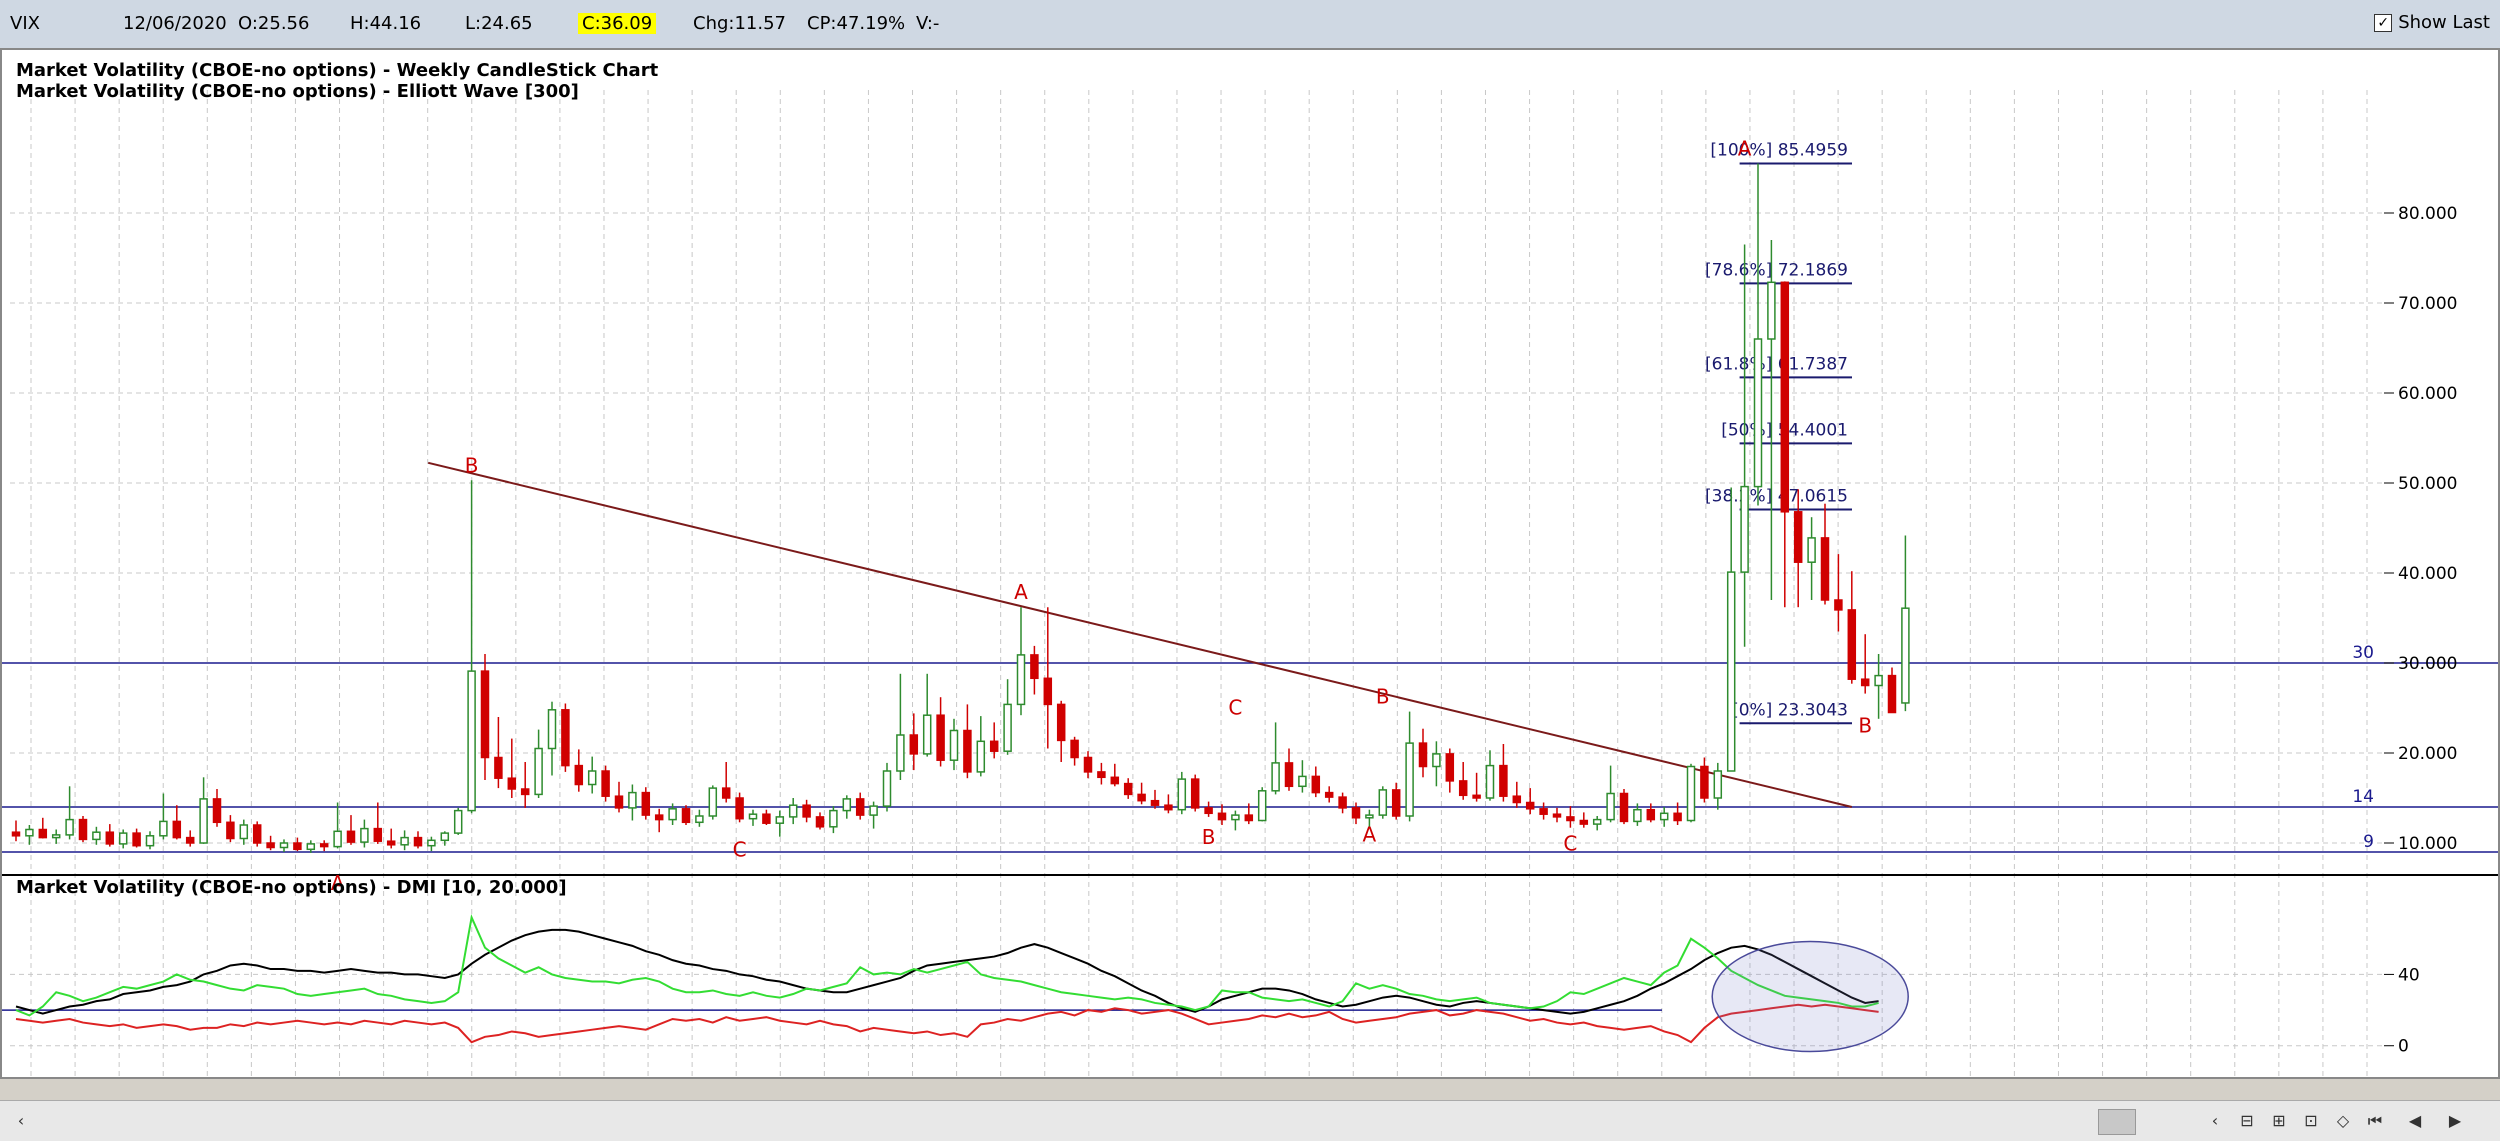 The height and width of the screenshot is (1141, 2500). What do you see at coordinates (1810, 996) in the screenshot?
I see `highlight-ellipse` at bounding box center [1810, 996].